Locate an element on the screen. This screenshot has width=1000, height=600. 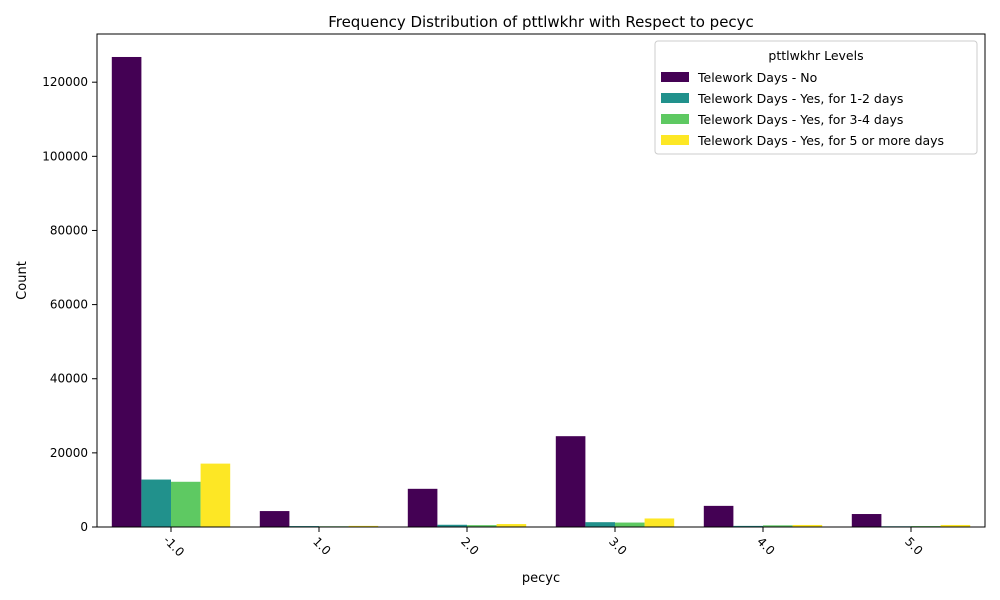
x-tick-label: 3.0 is located at coordinates (617, 545).